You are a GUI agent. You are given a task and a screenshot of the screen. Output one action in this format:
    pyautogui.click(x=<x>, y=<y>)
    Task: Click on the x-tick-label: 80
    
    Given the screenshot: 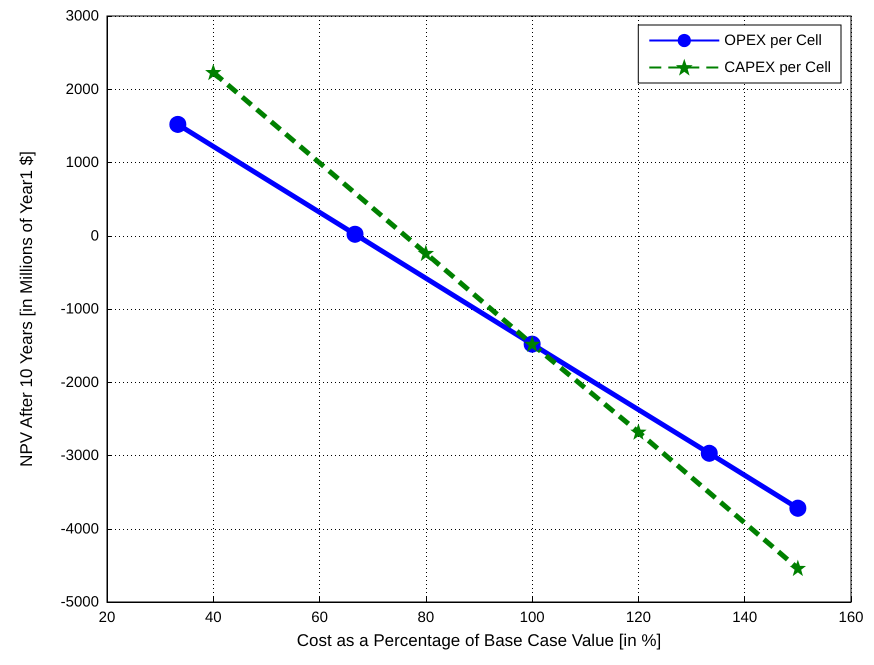 What is the action you would take?
    pyautogui.click(x=426, y=617)
    